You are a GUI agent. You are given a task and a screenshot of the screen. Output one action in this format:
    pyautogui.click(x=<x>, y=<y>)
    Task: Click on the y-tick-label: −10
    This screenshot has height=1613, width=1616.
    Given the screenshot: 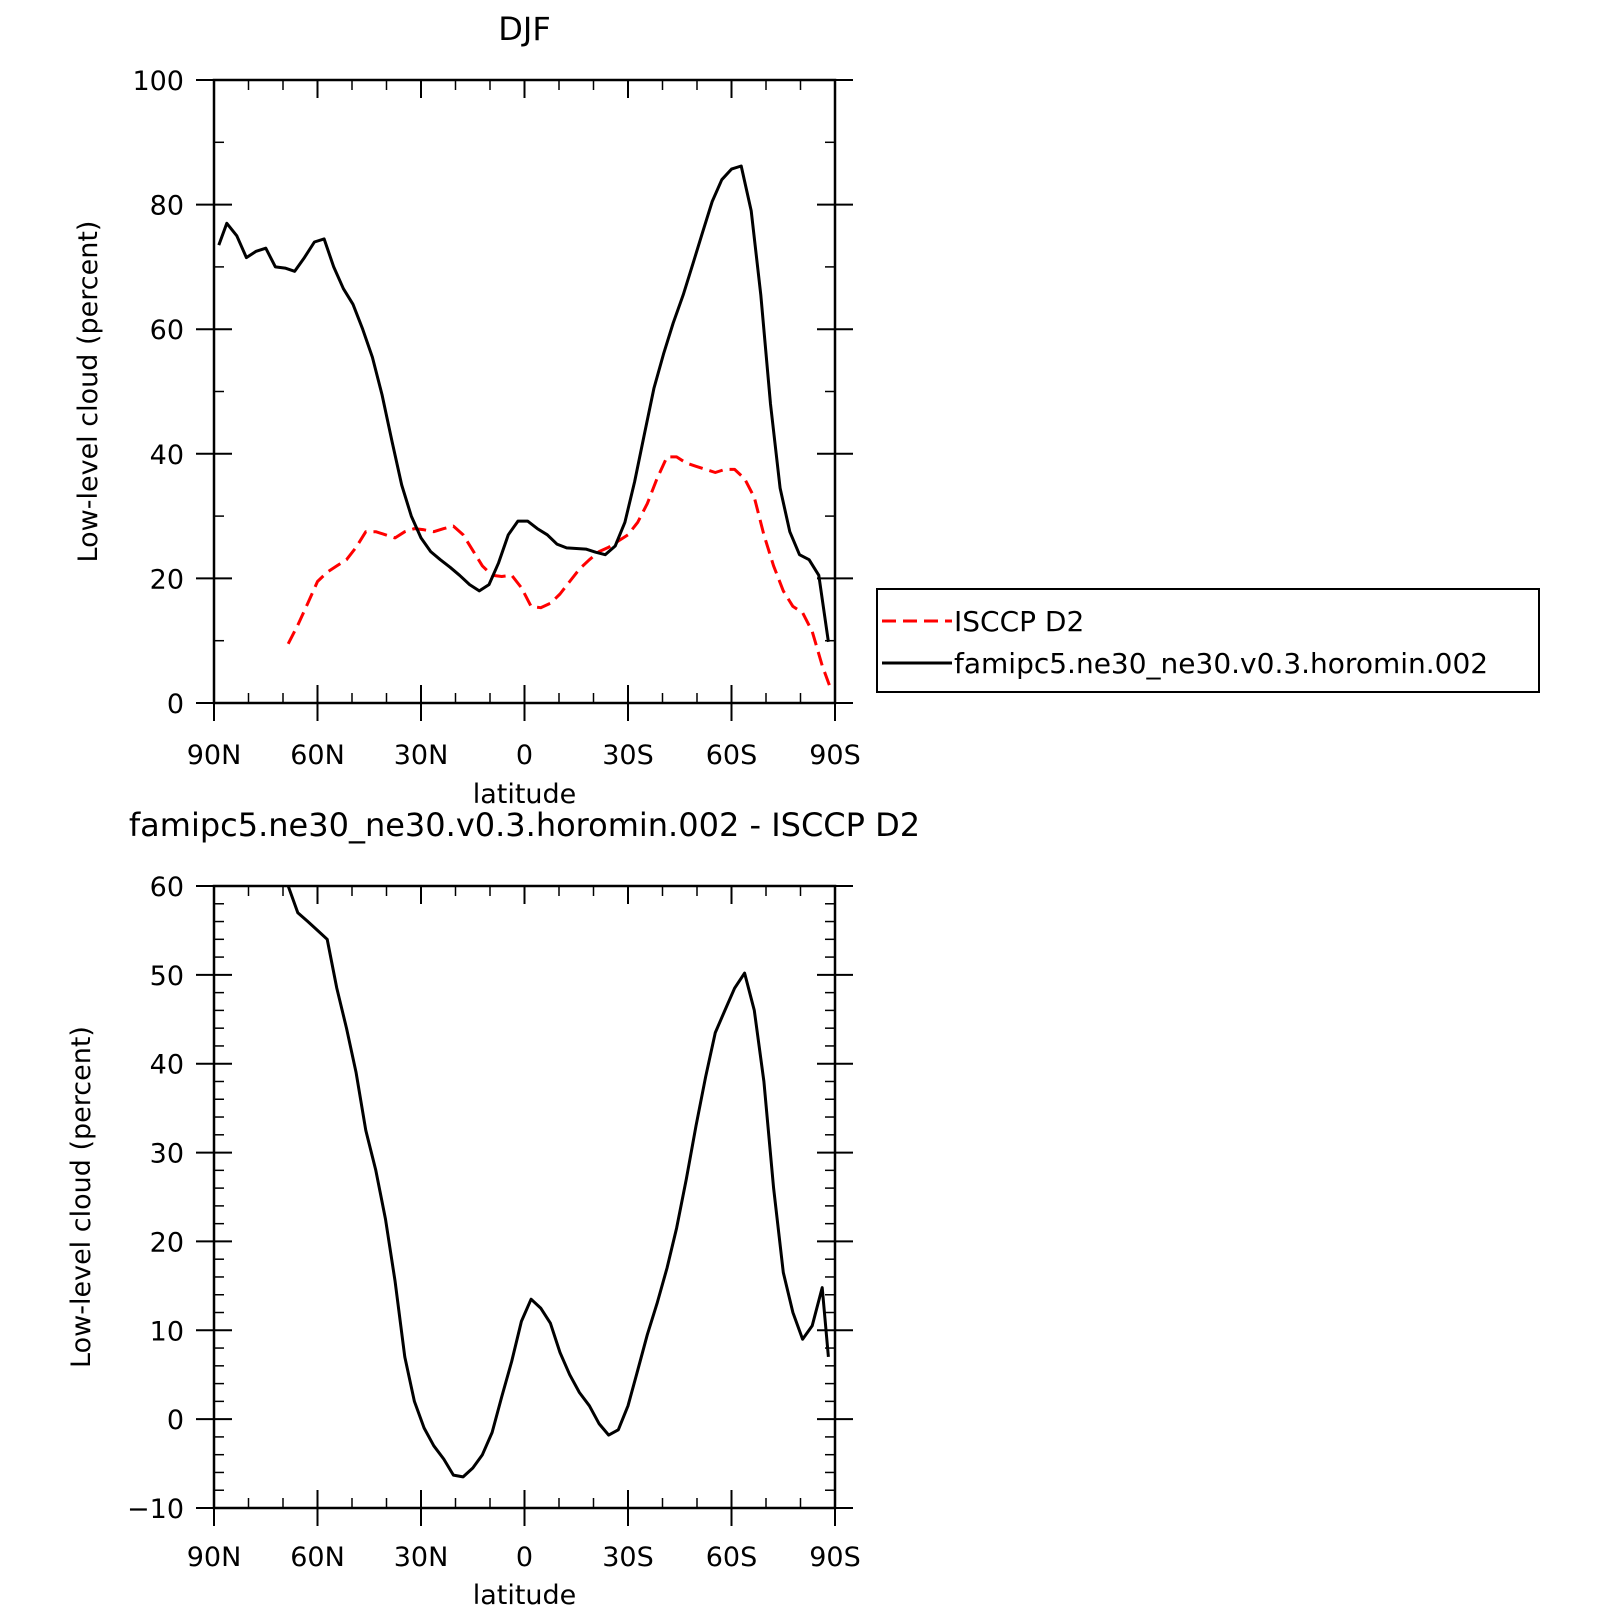 What is the action you would take?
    pyautogui.click(x=155, y=1509)
    